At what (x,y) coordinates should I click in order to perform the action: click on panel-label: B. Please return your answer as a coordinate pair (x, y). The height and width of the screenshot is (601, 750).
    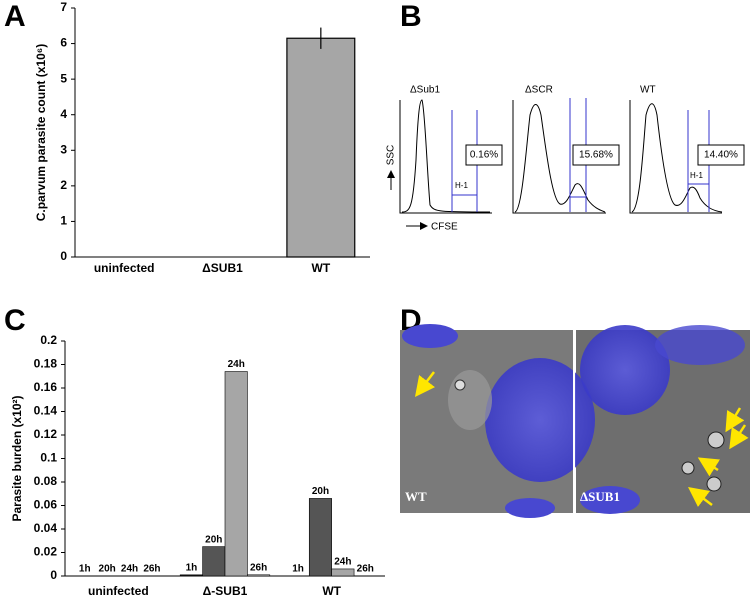
    Looking at the image, I should click on (411, 16).